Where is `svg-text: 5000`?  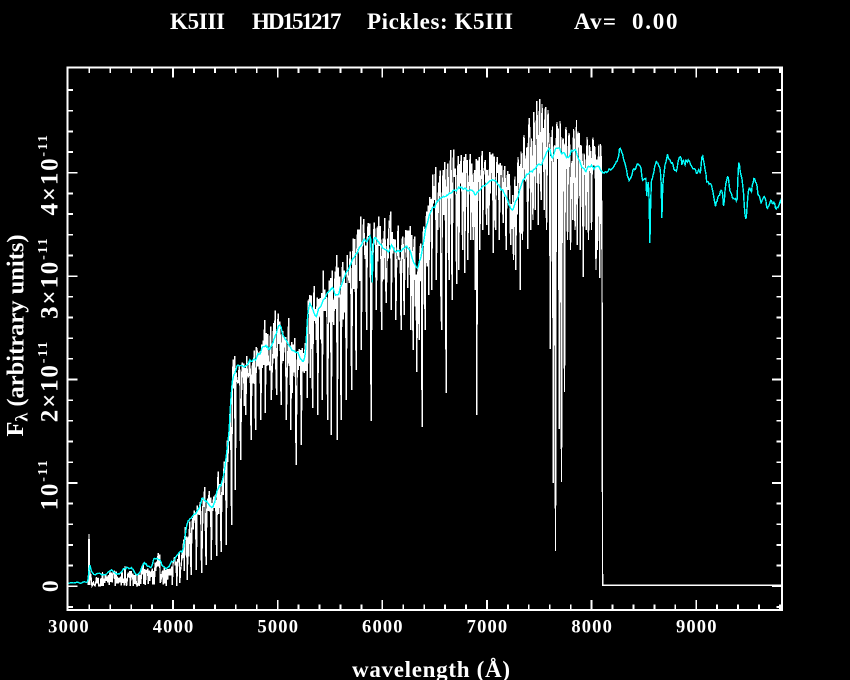 svg-text: 5000 is located at coordinates (277, 628).